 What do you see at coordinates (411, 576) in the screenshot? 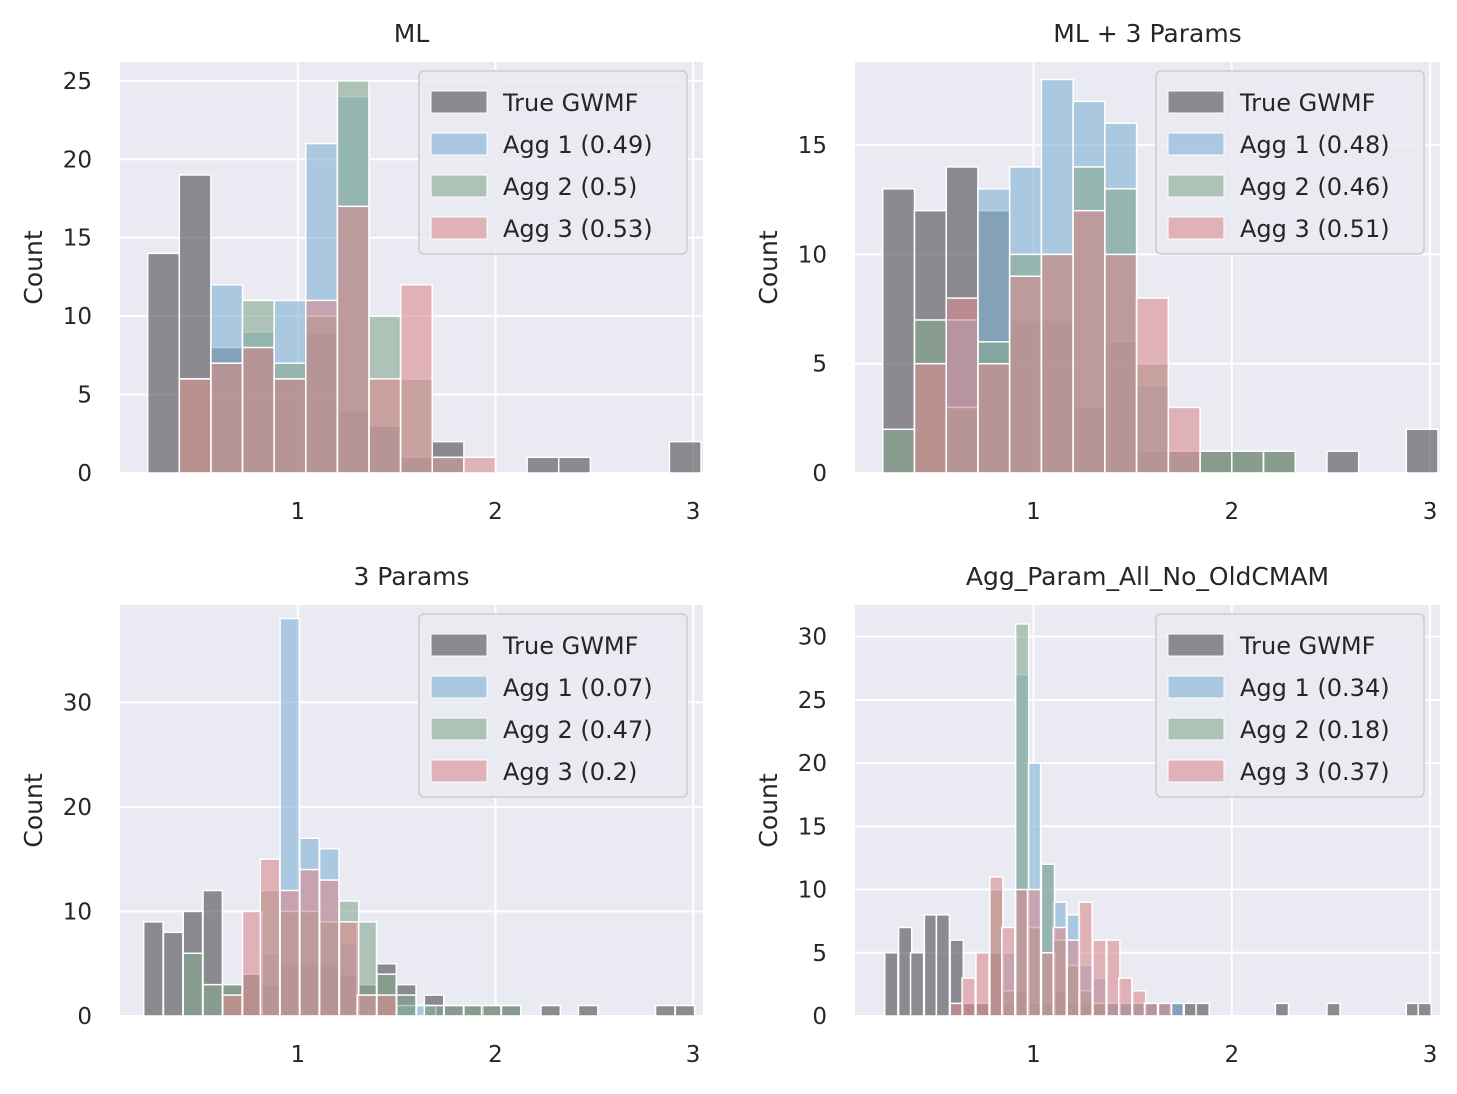
I see `panel-title: 3 Params` at bounding box center [411, 576].